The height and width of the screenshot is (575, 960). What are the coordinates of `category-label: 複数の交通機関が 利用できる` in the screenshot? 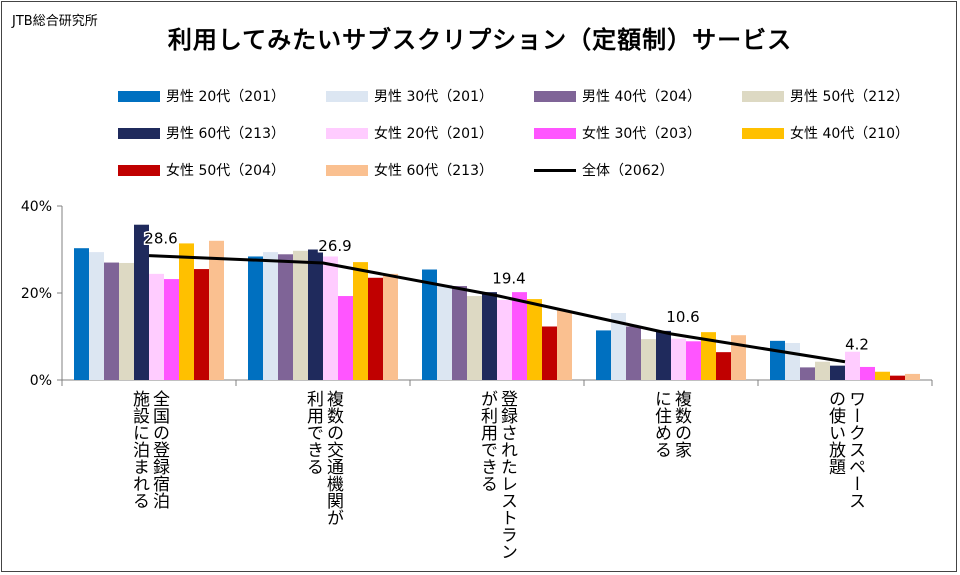 It's located at (323, 458).